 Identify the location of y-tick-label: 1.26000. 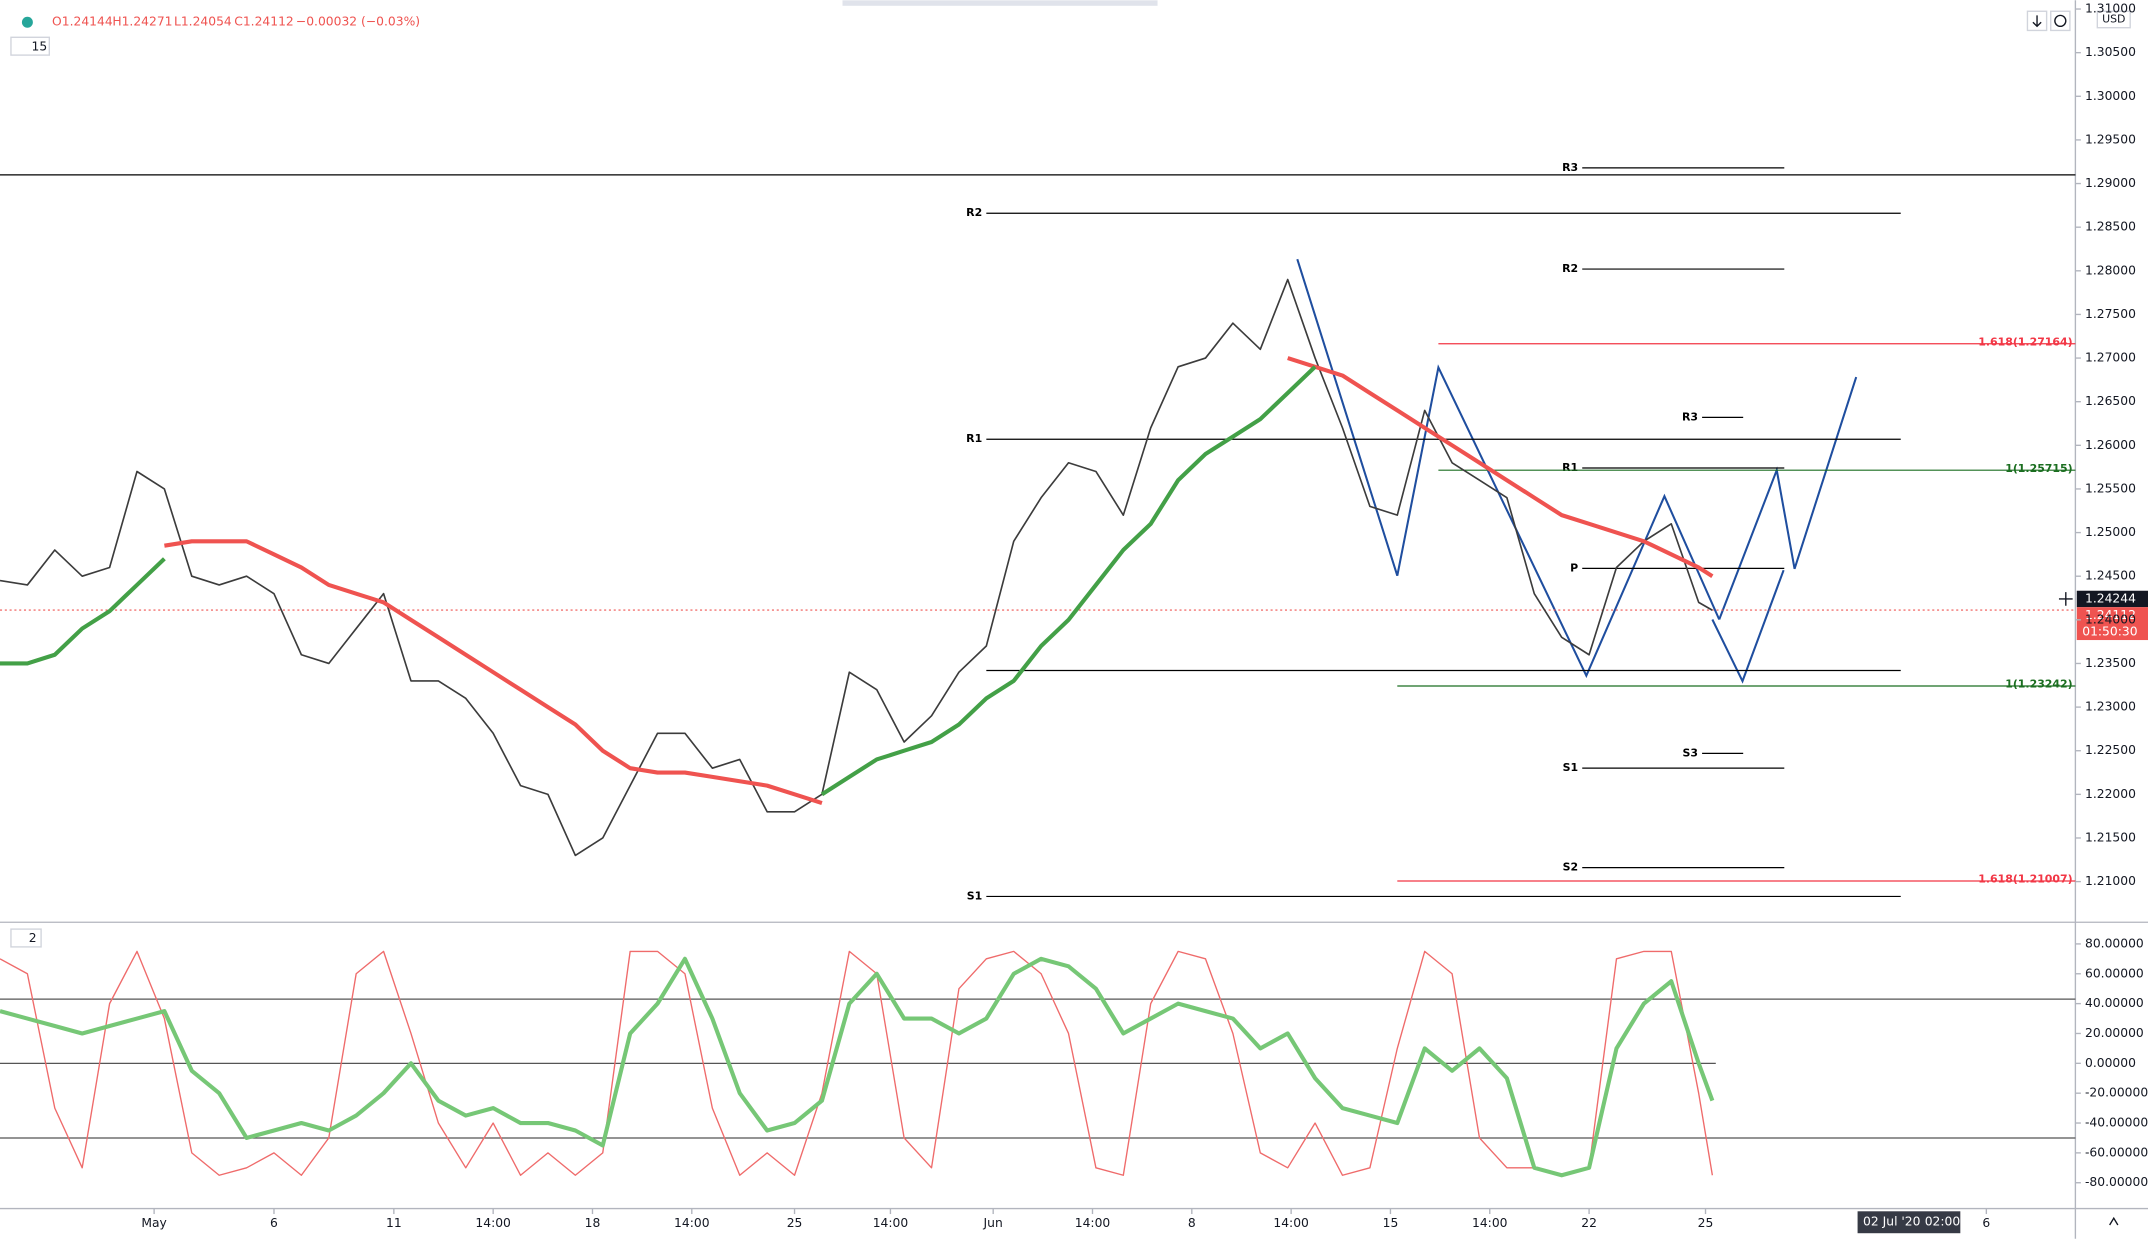
(2110, 445).